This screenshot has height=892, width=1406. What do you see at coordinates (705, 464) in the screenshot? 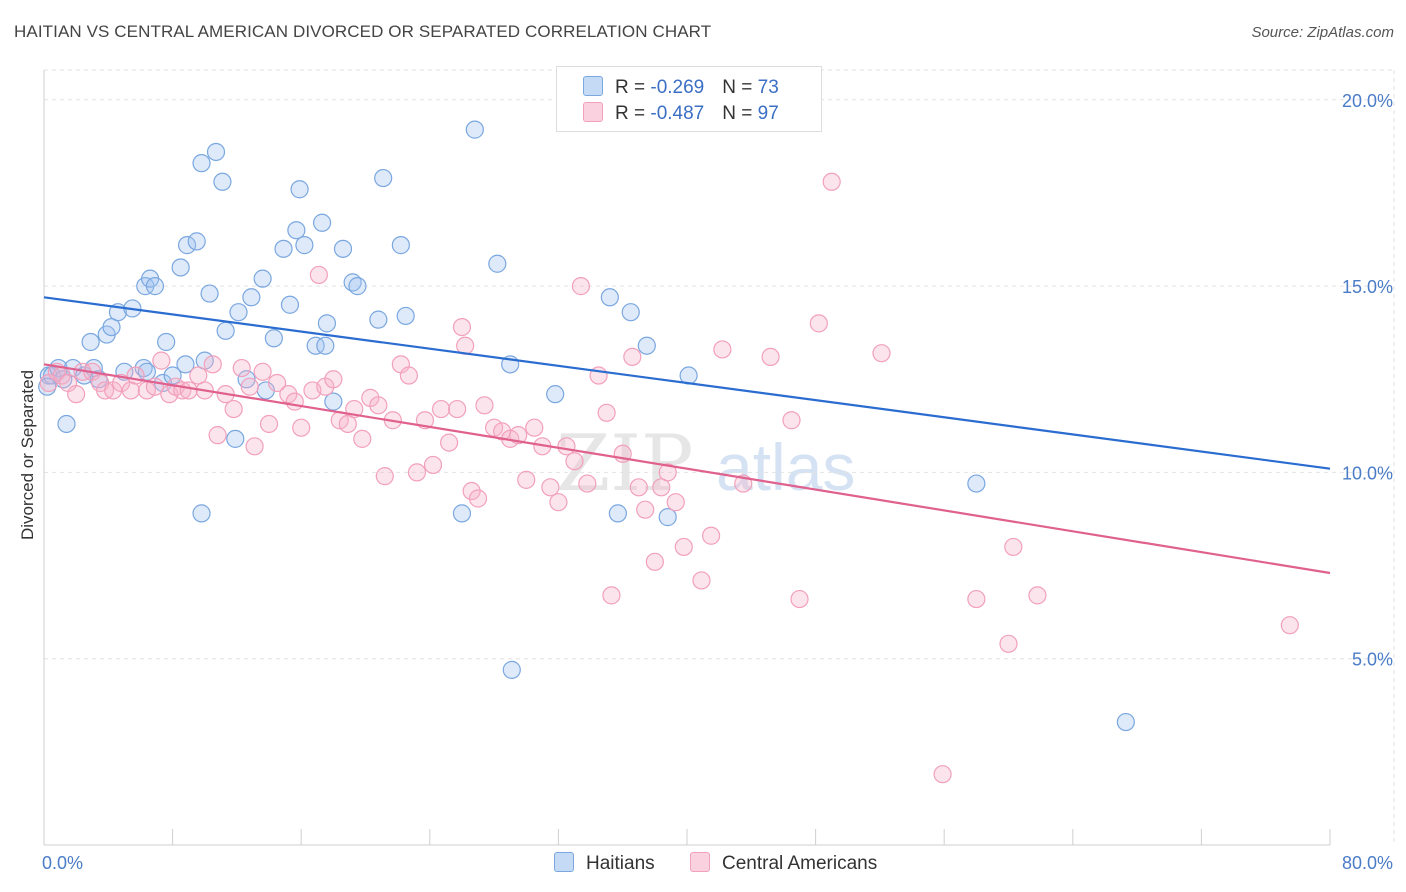
I see `watermark: ZIP atlas` at bounding box center [705, 464].